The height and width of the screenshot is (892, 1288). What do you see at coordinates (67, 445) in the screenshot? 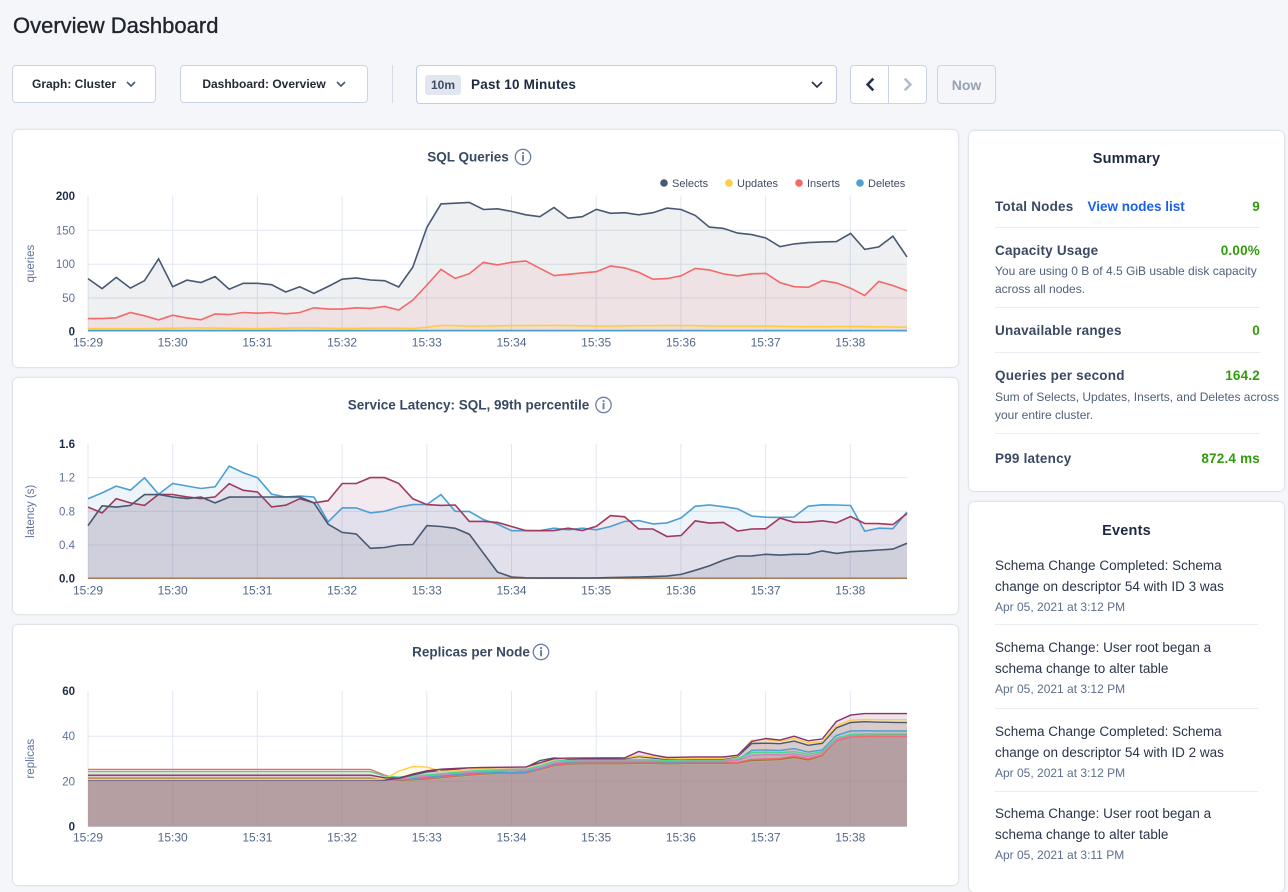
I see `svg-text: 1.6` at bounding box center [67, 445].